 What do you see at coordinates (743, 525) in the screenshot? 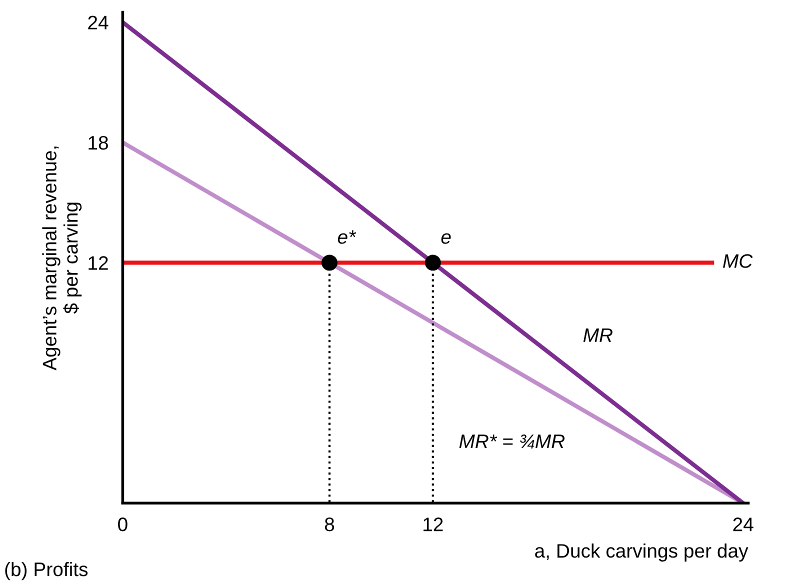
I see `x-tick-label: 24` at bounding box center [743, 525].